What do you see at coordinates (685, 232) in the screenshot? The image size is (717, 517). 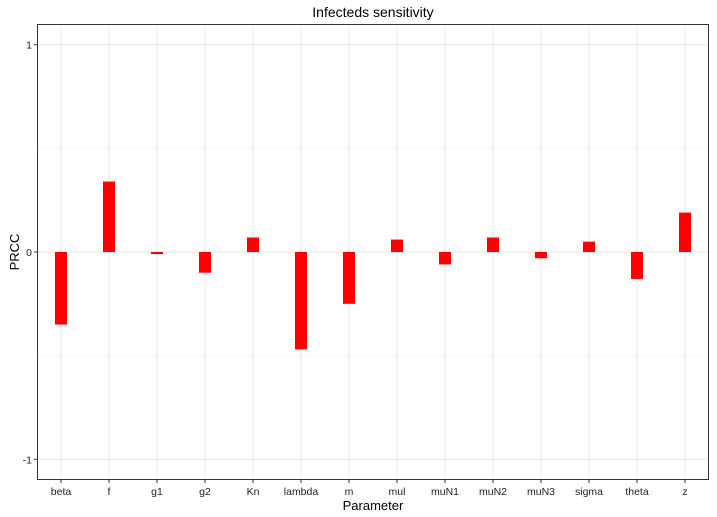 I see `bar-z` at bounding box center [685, 232].